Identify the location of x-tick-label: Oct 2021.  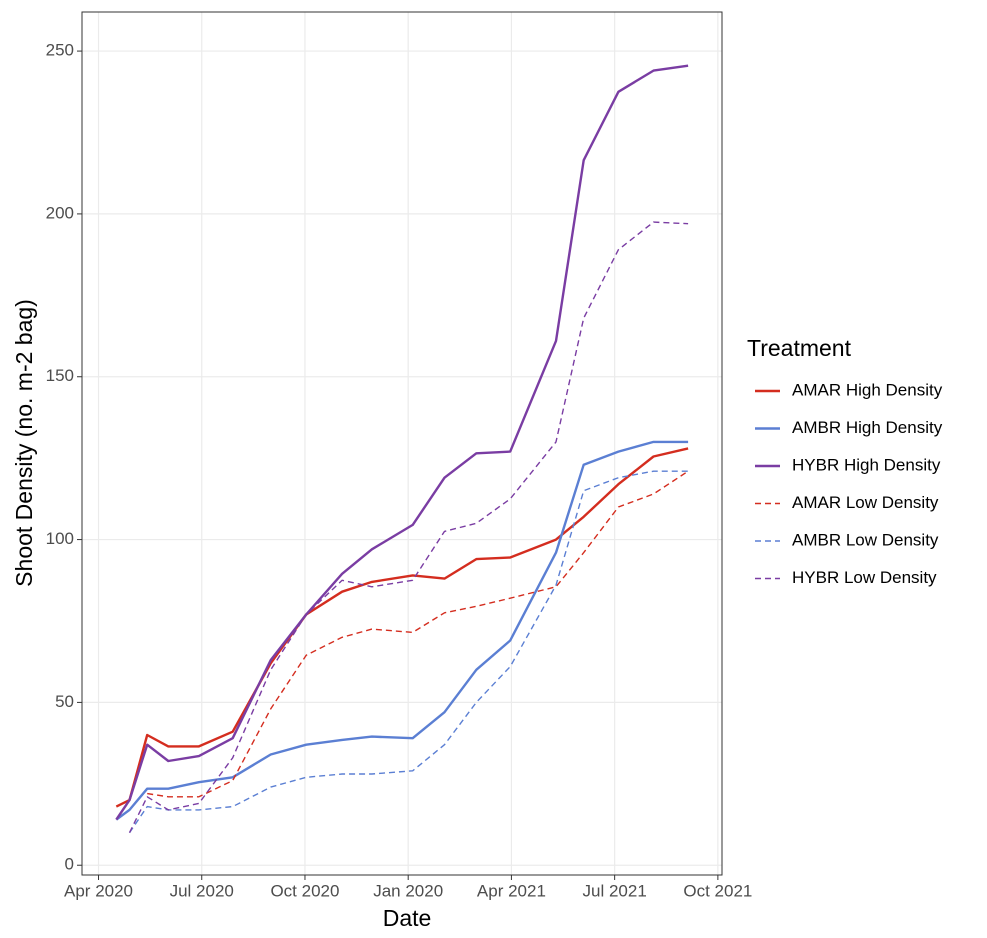
(717, 890).